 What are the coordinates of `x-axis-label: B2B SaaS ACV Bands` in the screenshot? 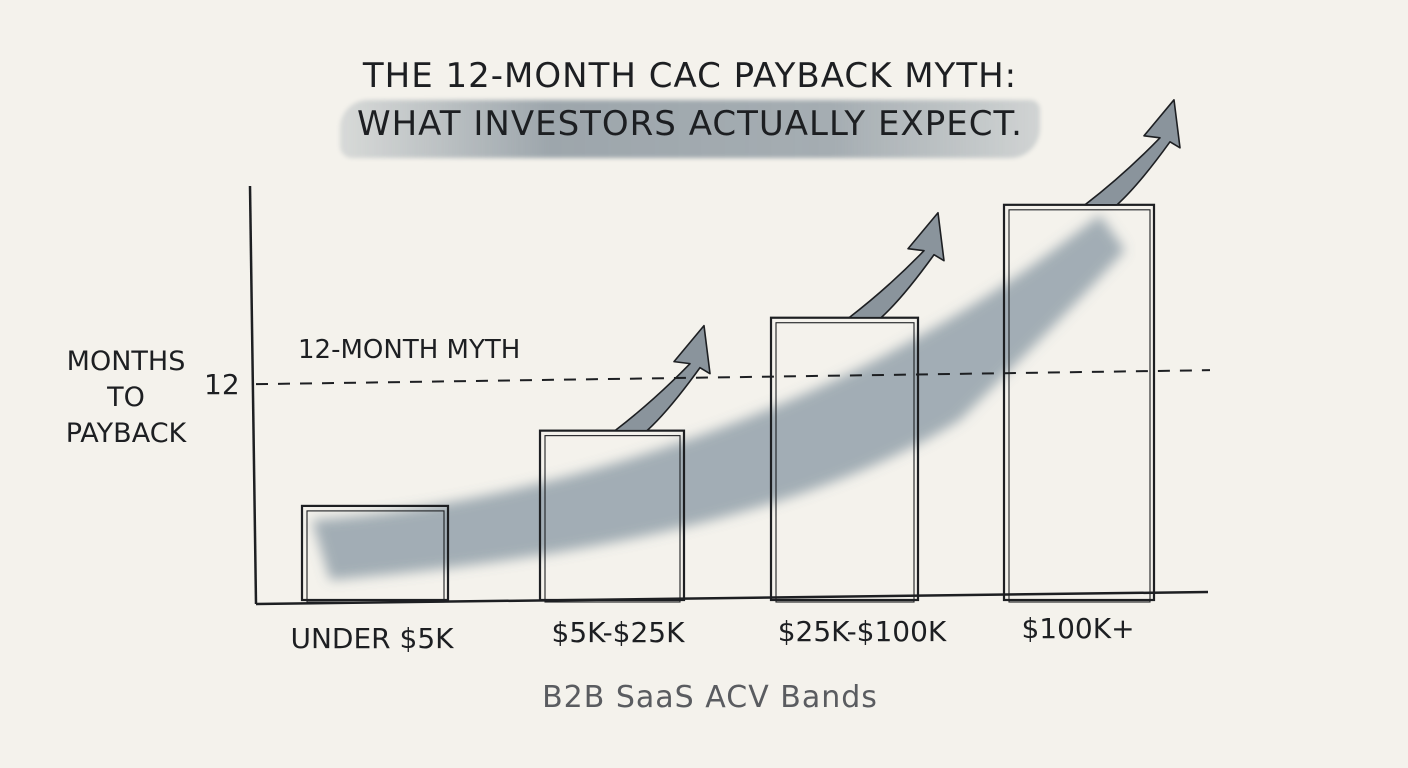 It's located at (710, 697).